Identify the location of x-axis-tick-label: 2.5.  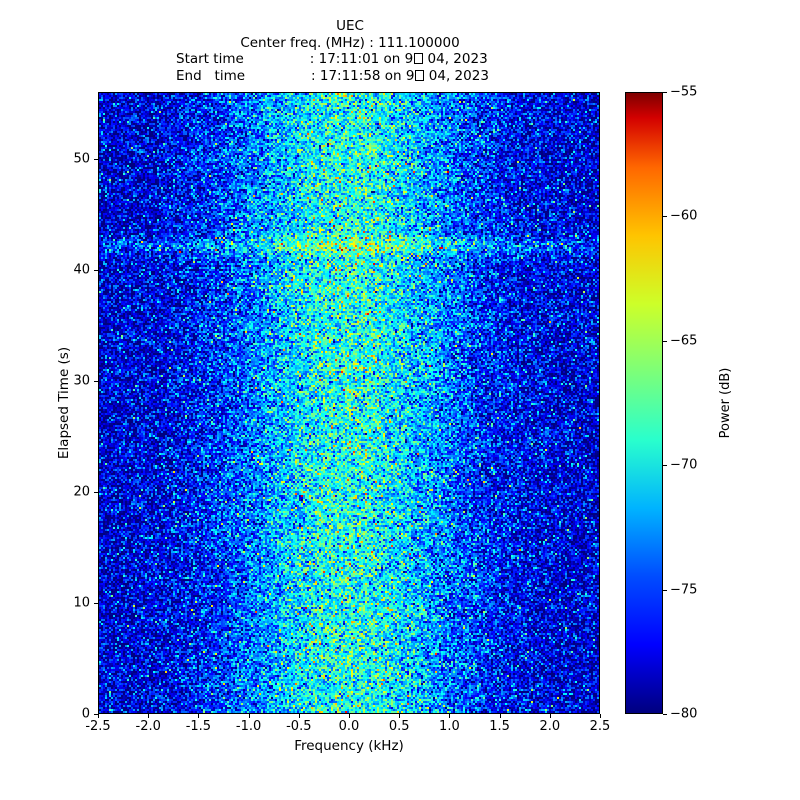
(600, 726).